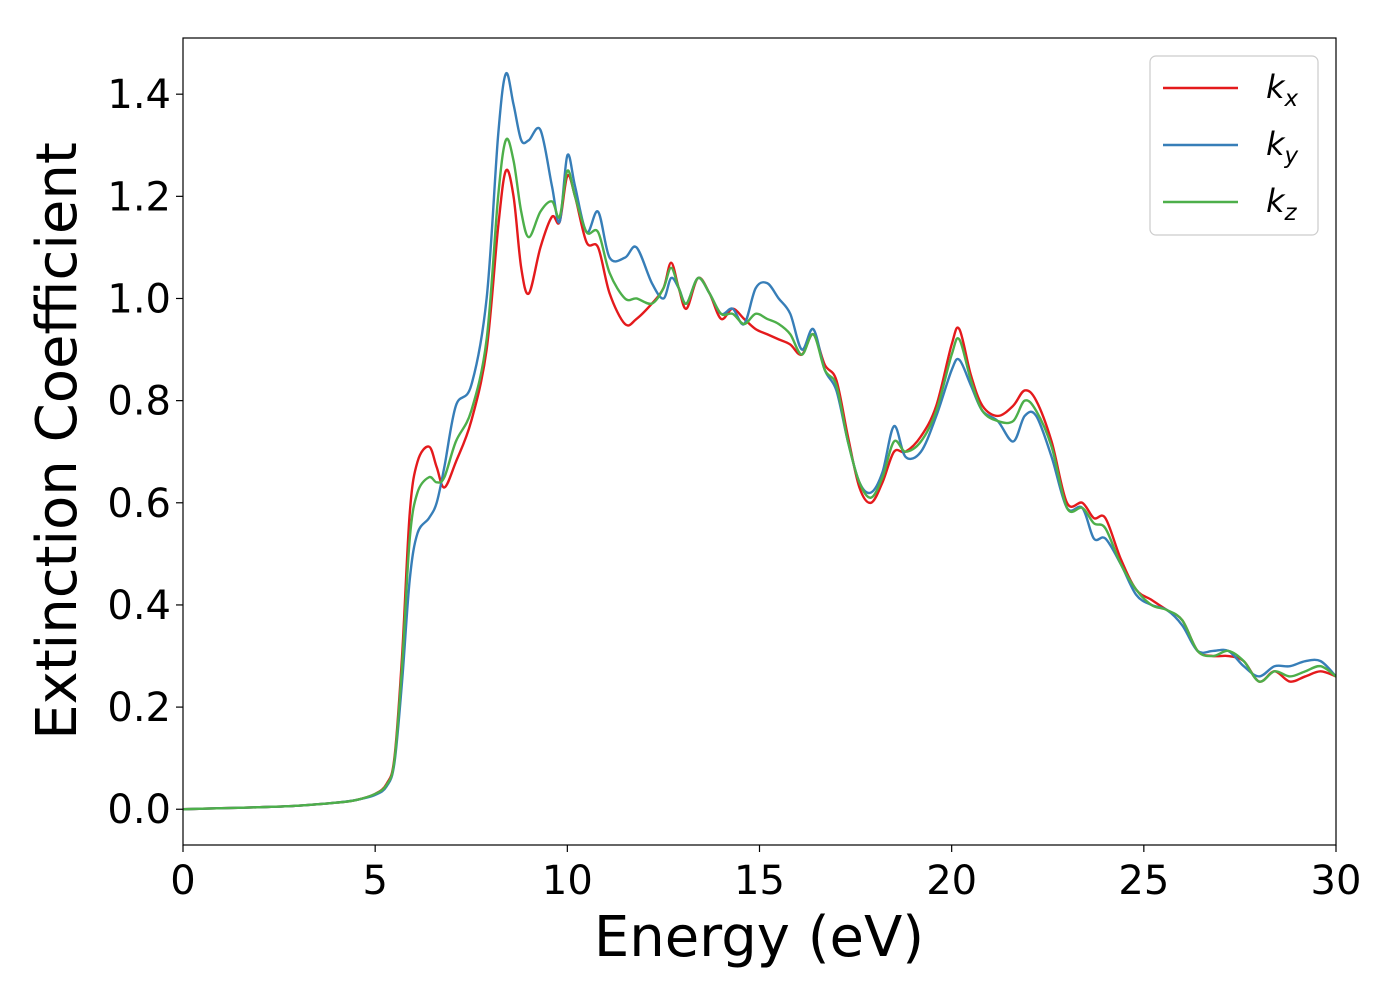 Image resolution: width=1400 pixels, height=1000 pixels. I want to click on legend-label-x: kx, so click(1282, 90).